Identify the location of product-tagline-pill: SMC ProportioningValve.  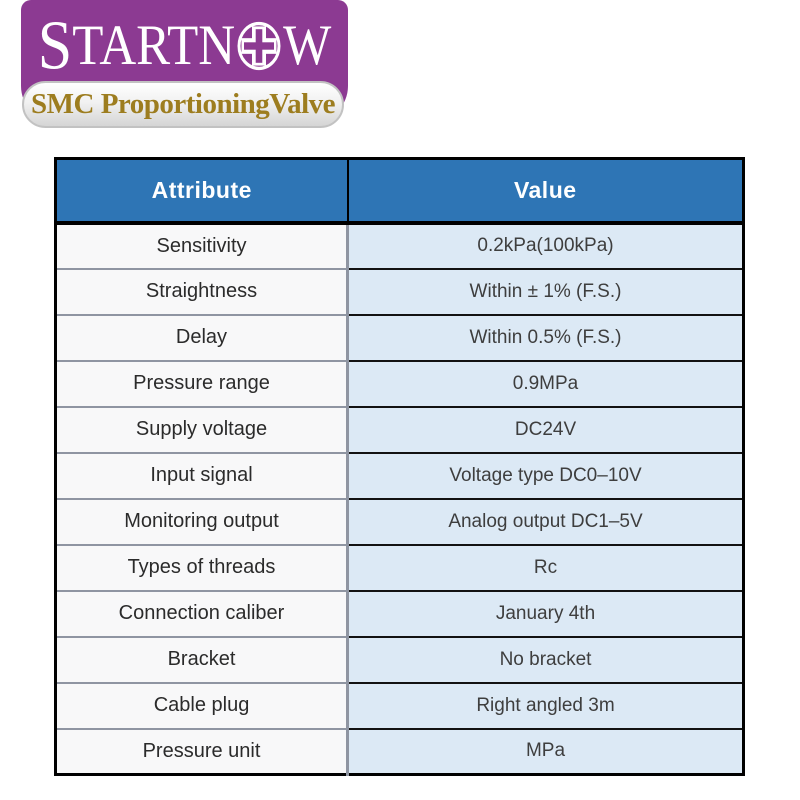
(183, 104).